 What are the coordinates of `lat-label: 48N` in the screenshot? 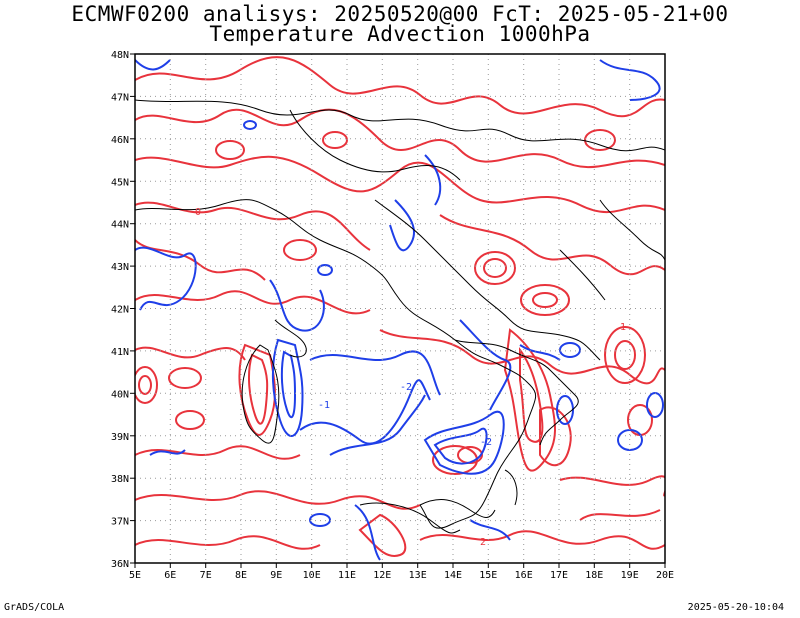 It's located at (120, 55).